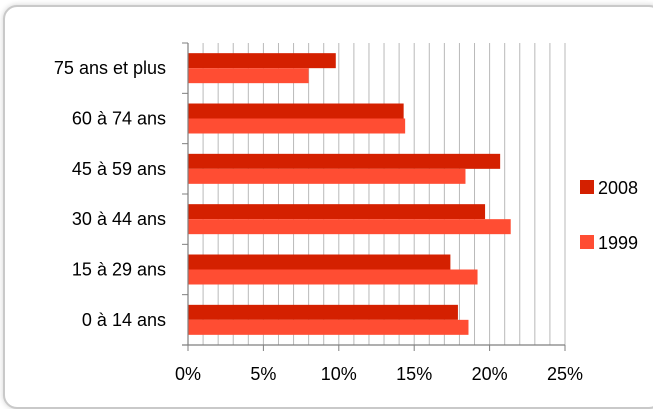 The height and width of the screenshot is (409, 653). I want to click on x-tick-label: 15%, so click(414, 374).